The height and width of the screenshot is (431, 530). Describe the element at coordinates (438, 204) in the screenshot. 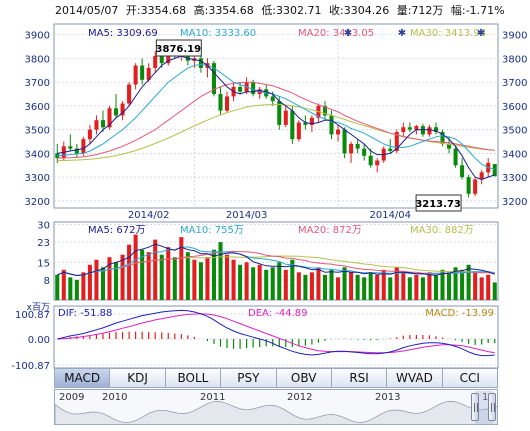

I see `low-price-label: 3213.73` at that location.